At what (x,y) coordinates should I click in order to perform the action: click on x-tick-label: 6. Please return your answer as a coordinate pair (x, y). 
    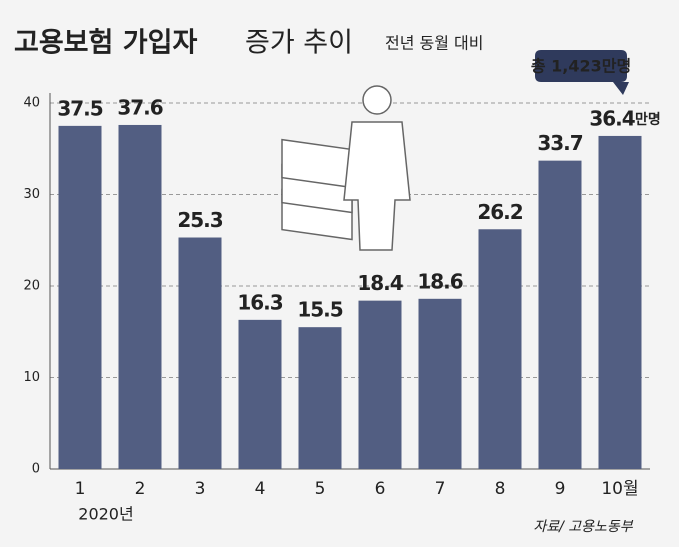
    Looking at the image, I should click on (380, 489).